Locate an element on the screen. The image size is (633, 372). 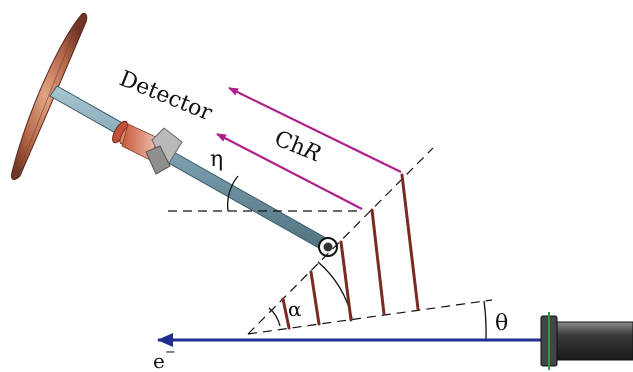
cherenkov-ray-upper is located at coordinates (315, 130).